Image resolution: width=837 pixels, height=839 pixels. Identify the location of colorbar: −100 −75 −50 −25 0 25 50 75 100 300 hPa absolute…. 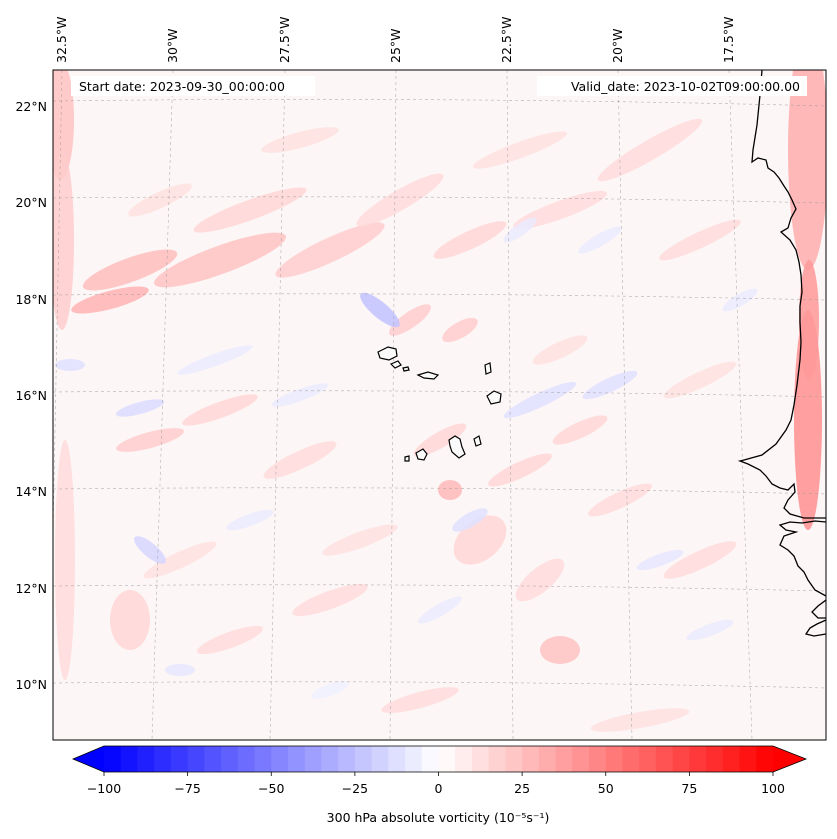
(439, 785).